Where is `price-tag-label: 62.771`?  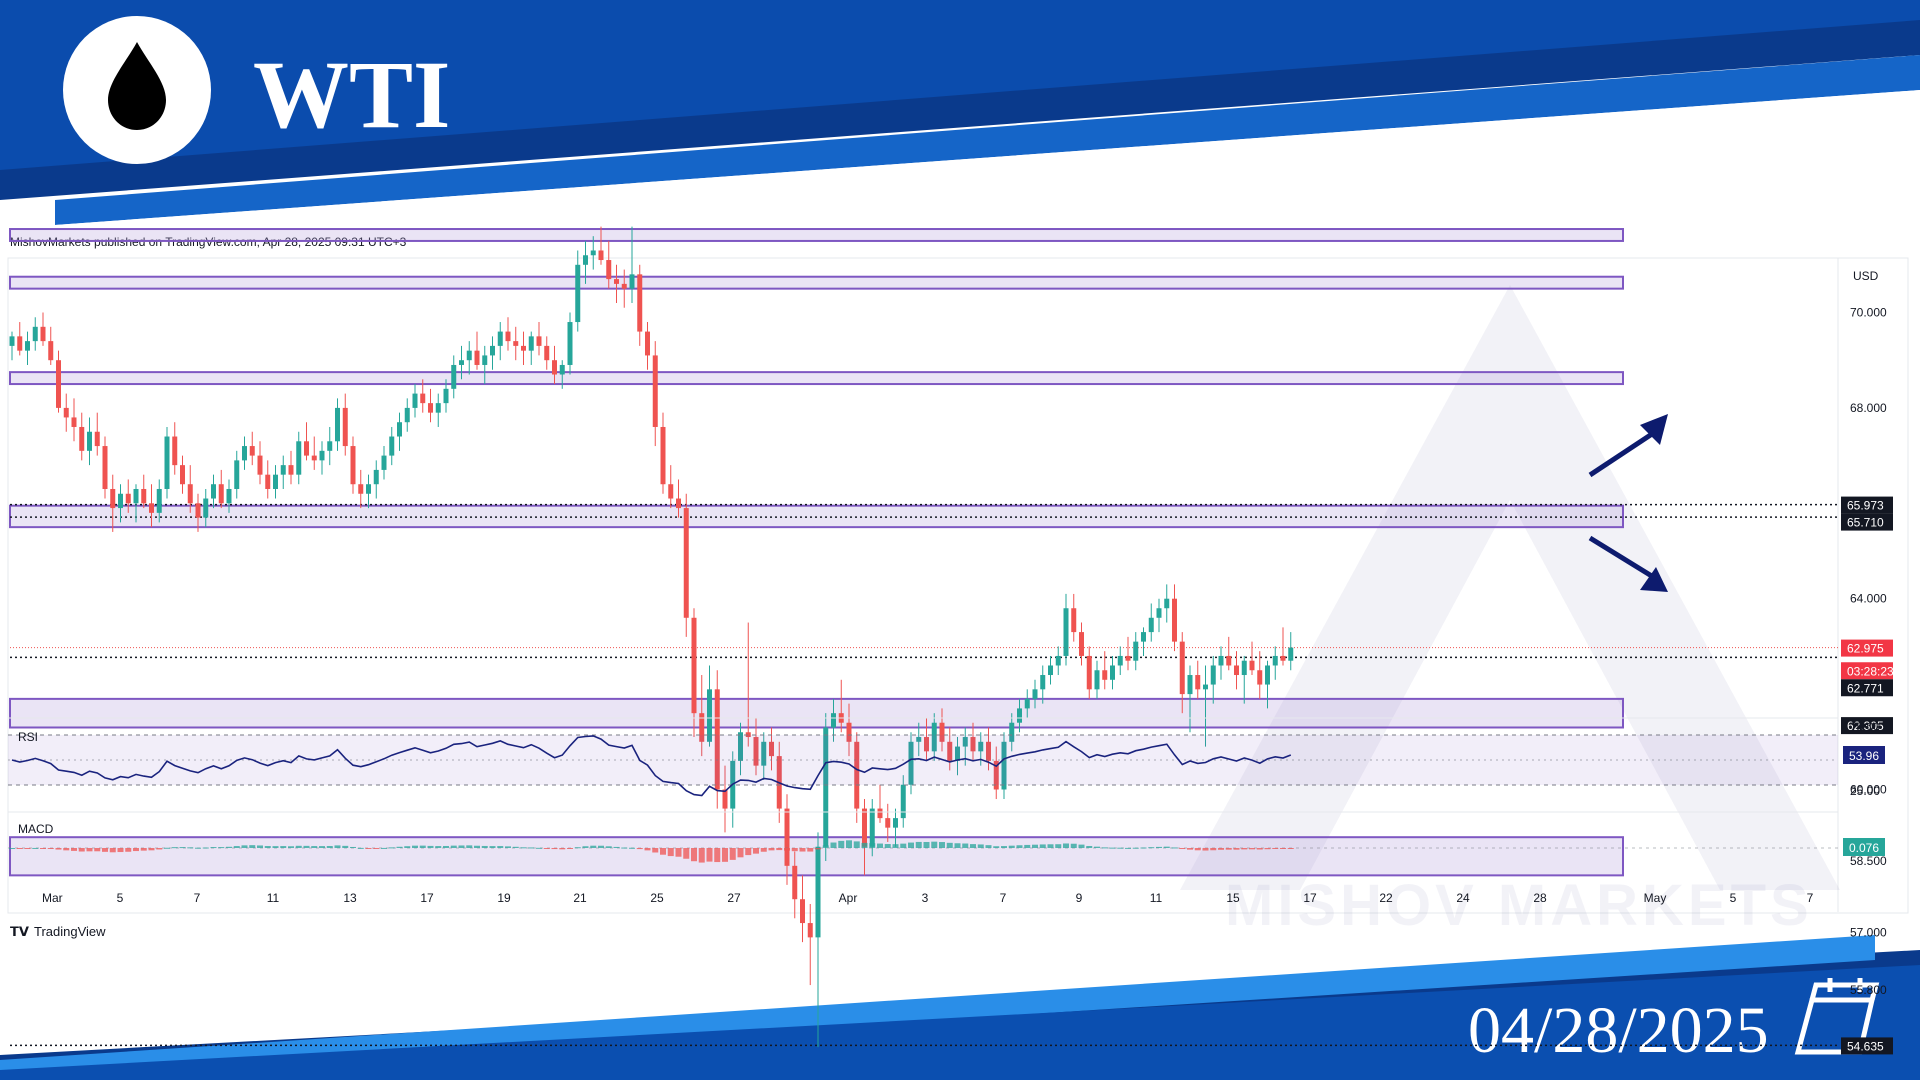
price-tag-label: 62.771 is located at coordinates (1865, 688).